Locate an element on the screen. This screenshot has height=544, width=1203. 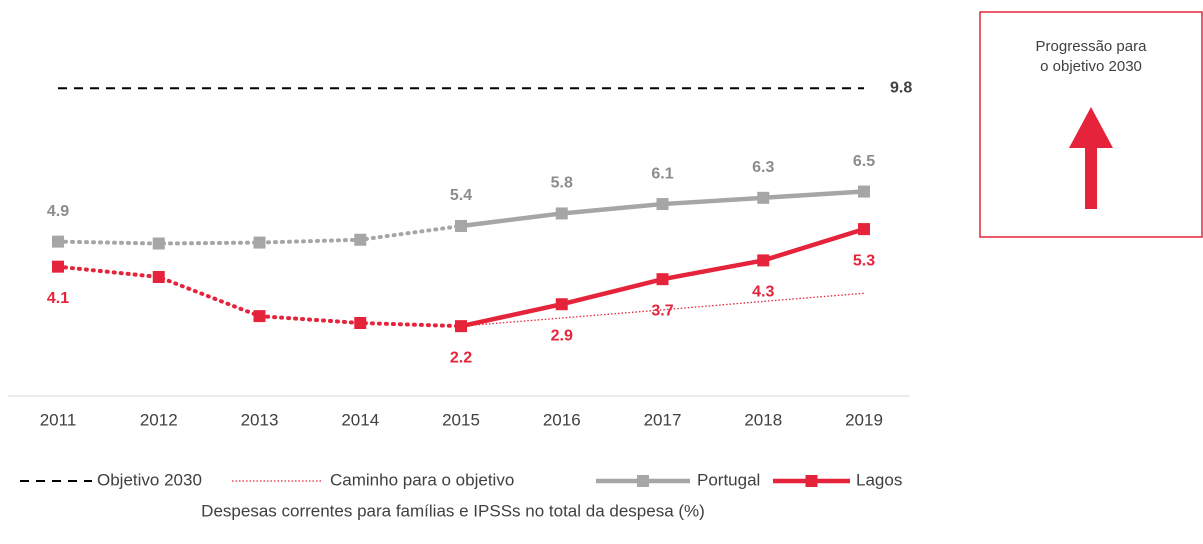
data-label: 6.3 is located at coordinates (763, 167).